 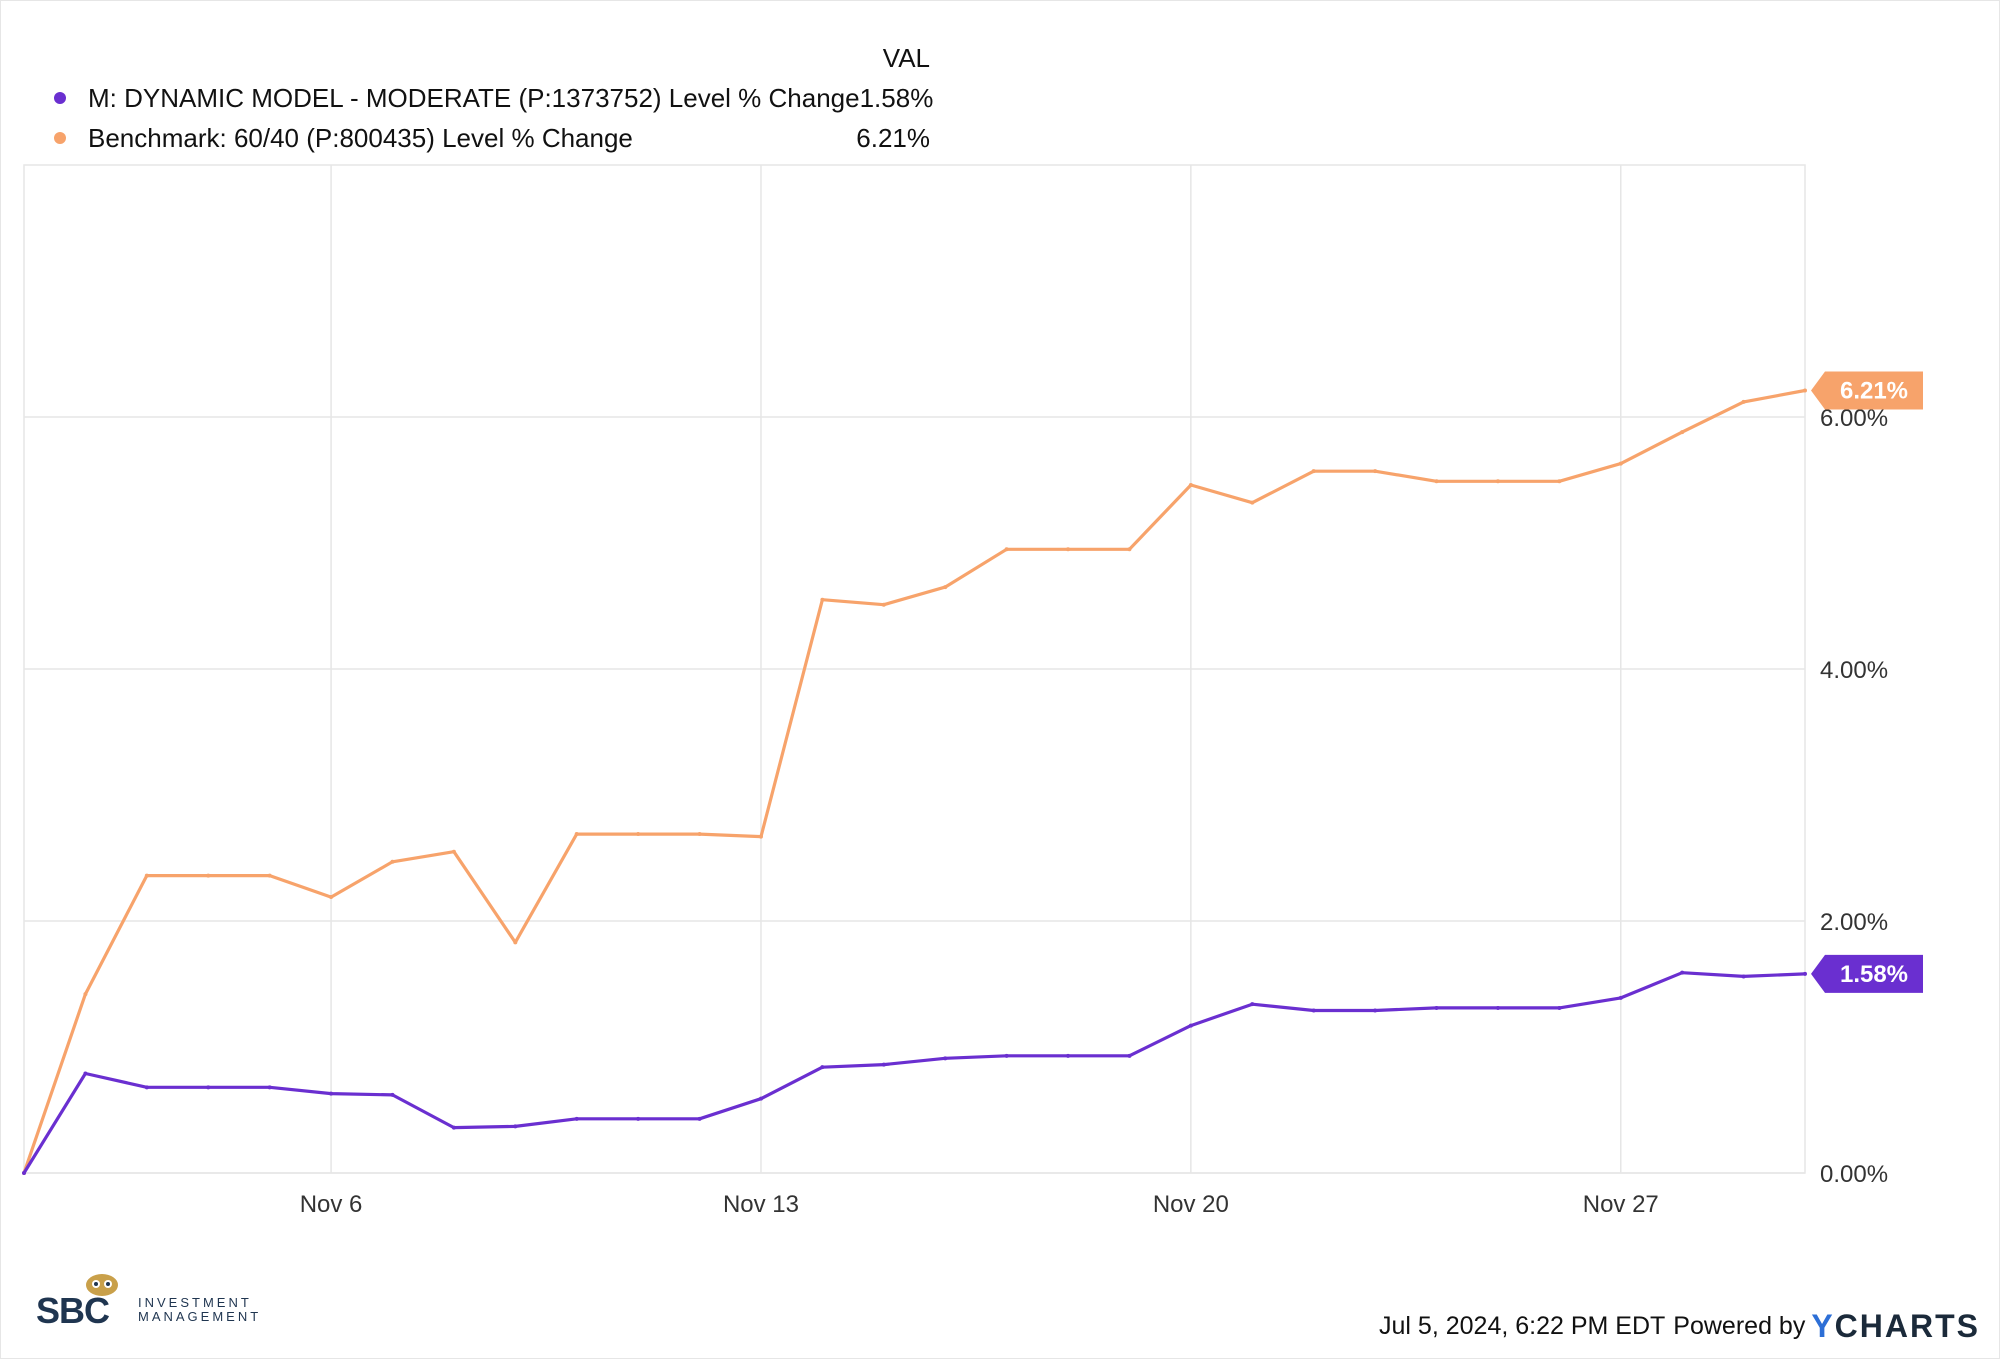 I want to click on series-line-model, so click(x=914, y=1073).